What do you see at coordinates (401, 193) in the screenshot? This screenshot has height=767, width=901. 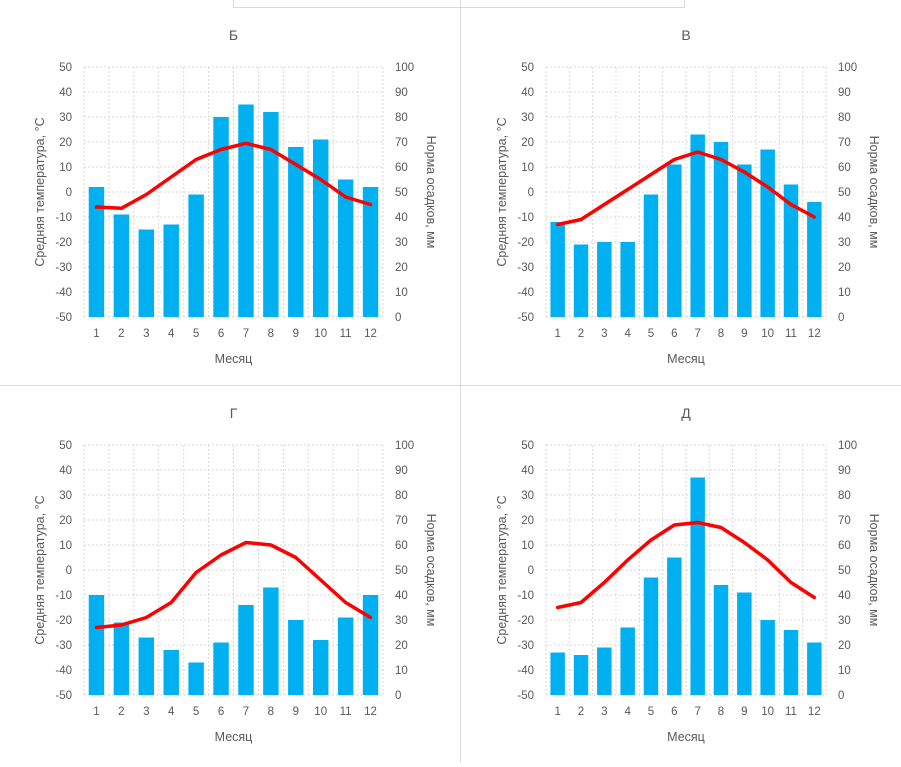 I see `right-tick-label: 50` at bounding box center [401, 193].